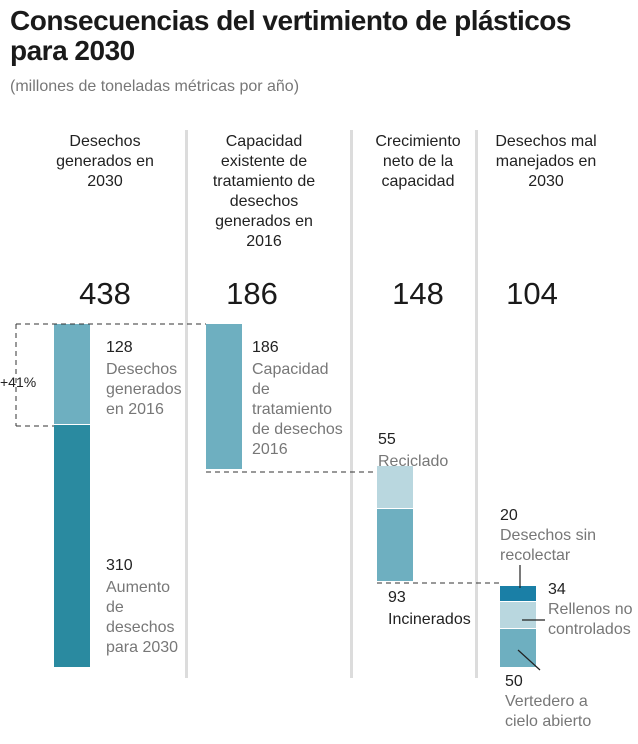 This screenshot has height=744, width=638. I want to click on column-total-2: 186, so click(252, 293).